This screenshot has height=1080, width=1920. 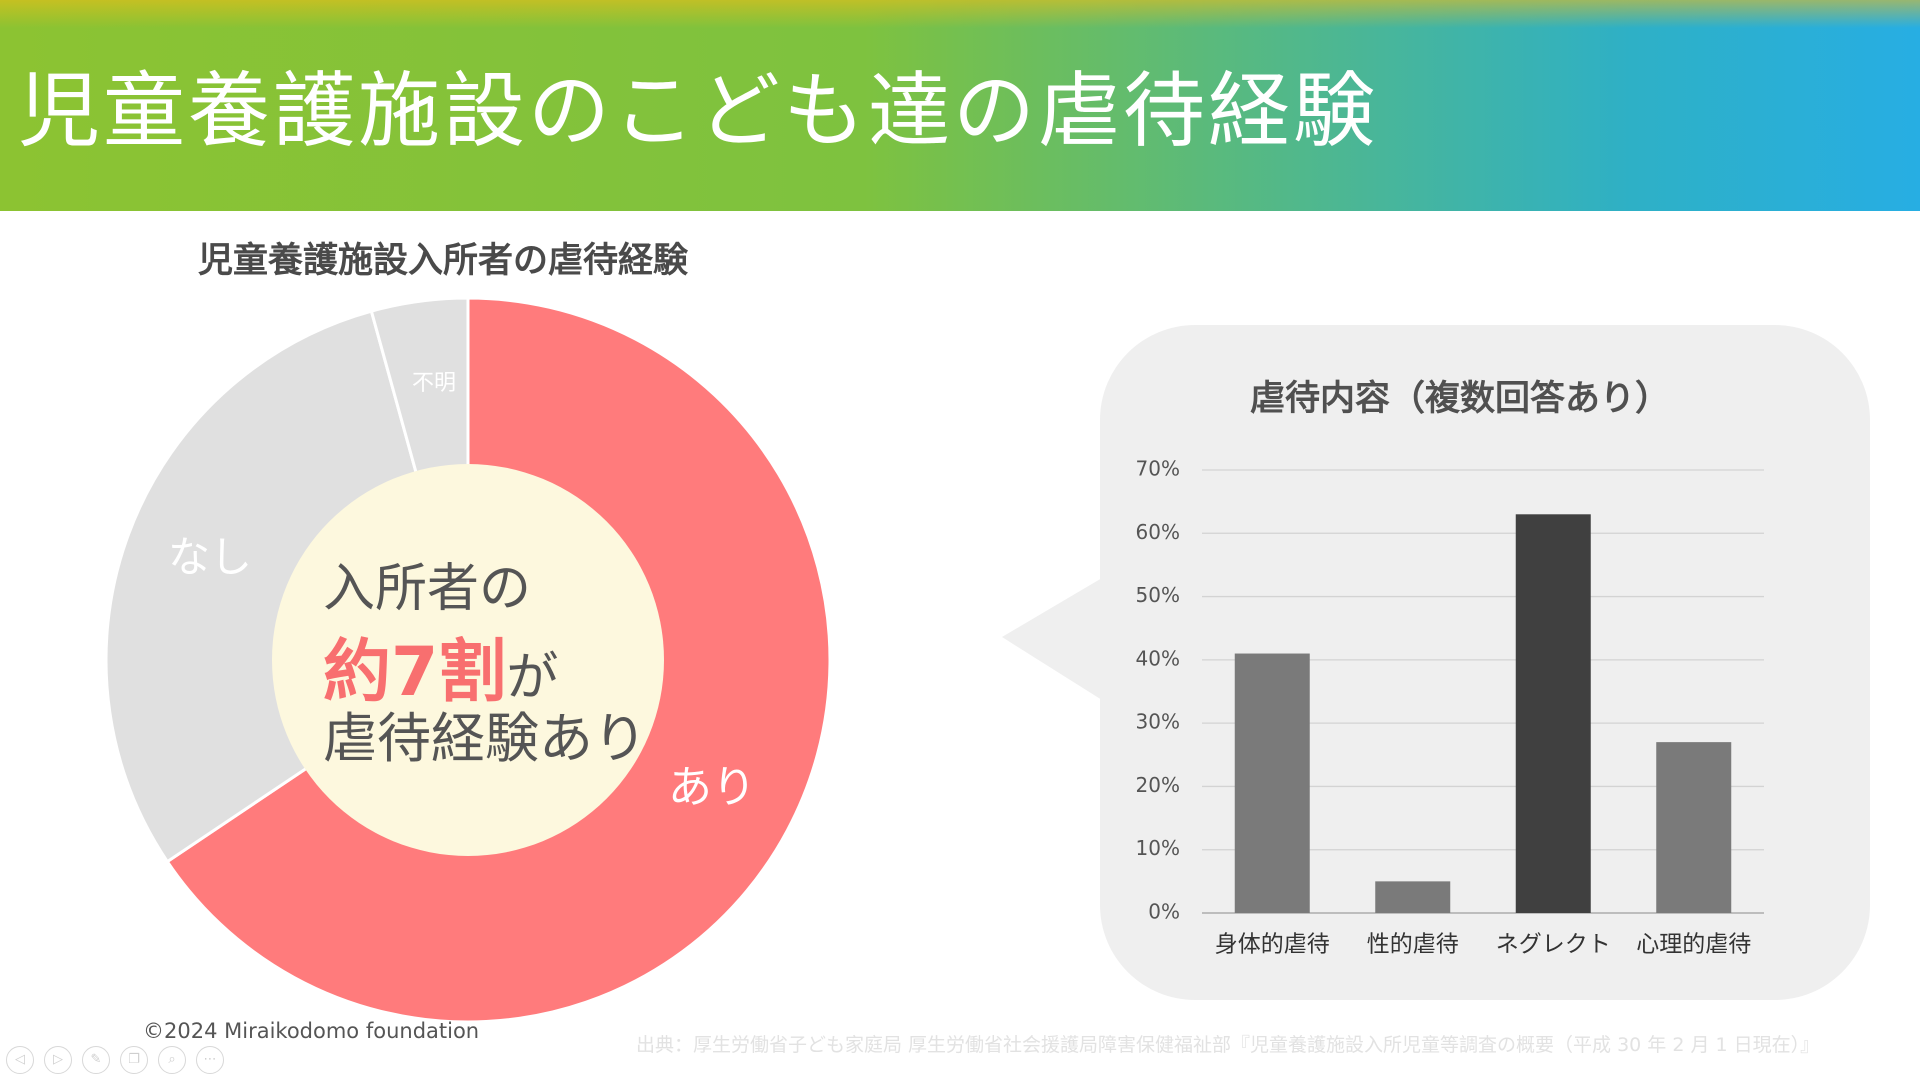 I want to click on y-tick-label: 10%, so click(x=1158, y=848).